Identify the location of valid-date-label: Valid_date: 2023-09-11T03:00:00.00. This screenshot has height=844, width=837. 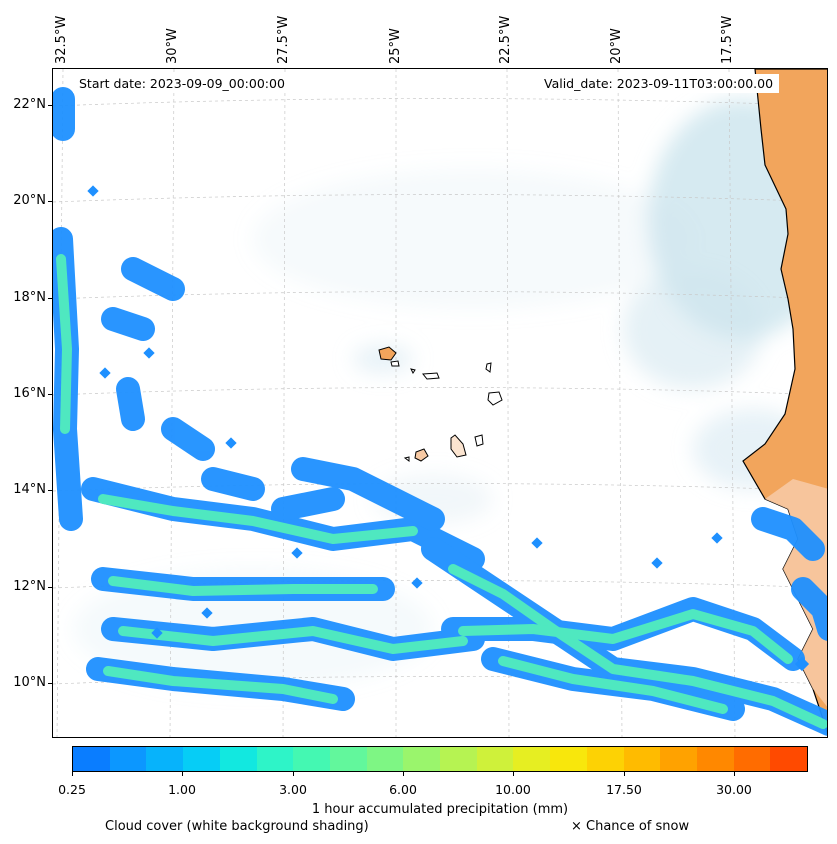
(659, 83).